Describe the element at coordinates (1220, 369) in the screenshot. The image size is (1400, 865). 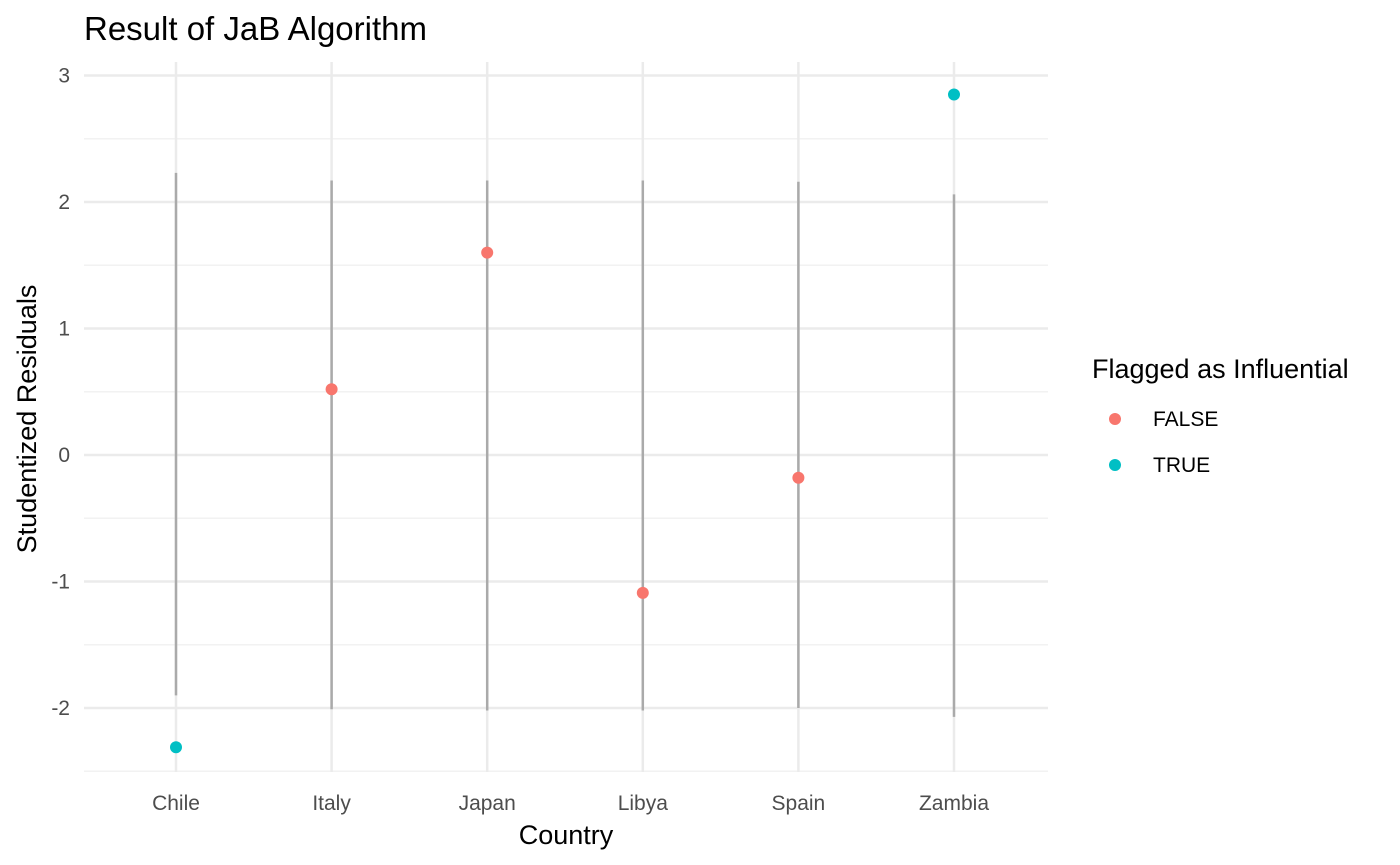
I see `legend-title: Flagged as Influential` at that location.